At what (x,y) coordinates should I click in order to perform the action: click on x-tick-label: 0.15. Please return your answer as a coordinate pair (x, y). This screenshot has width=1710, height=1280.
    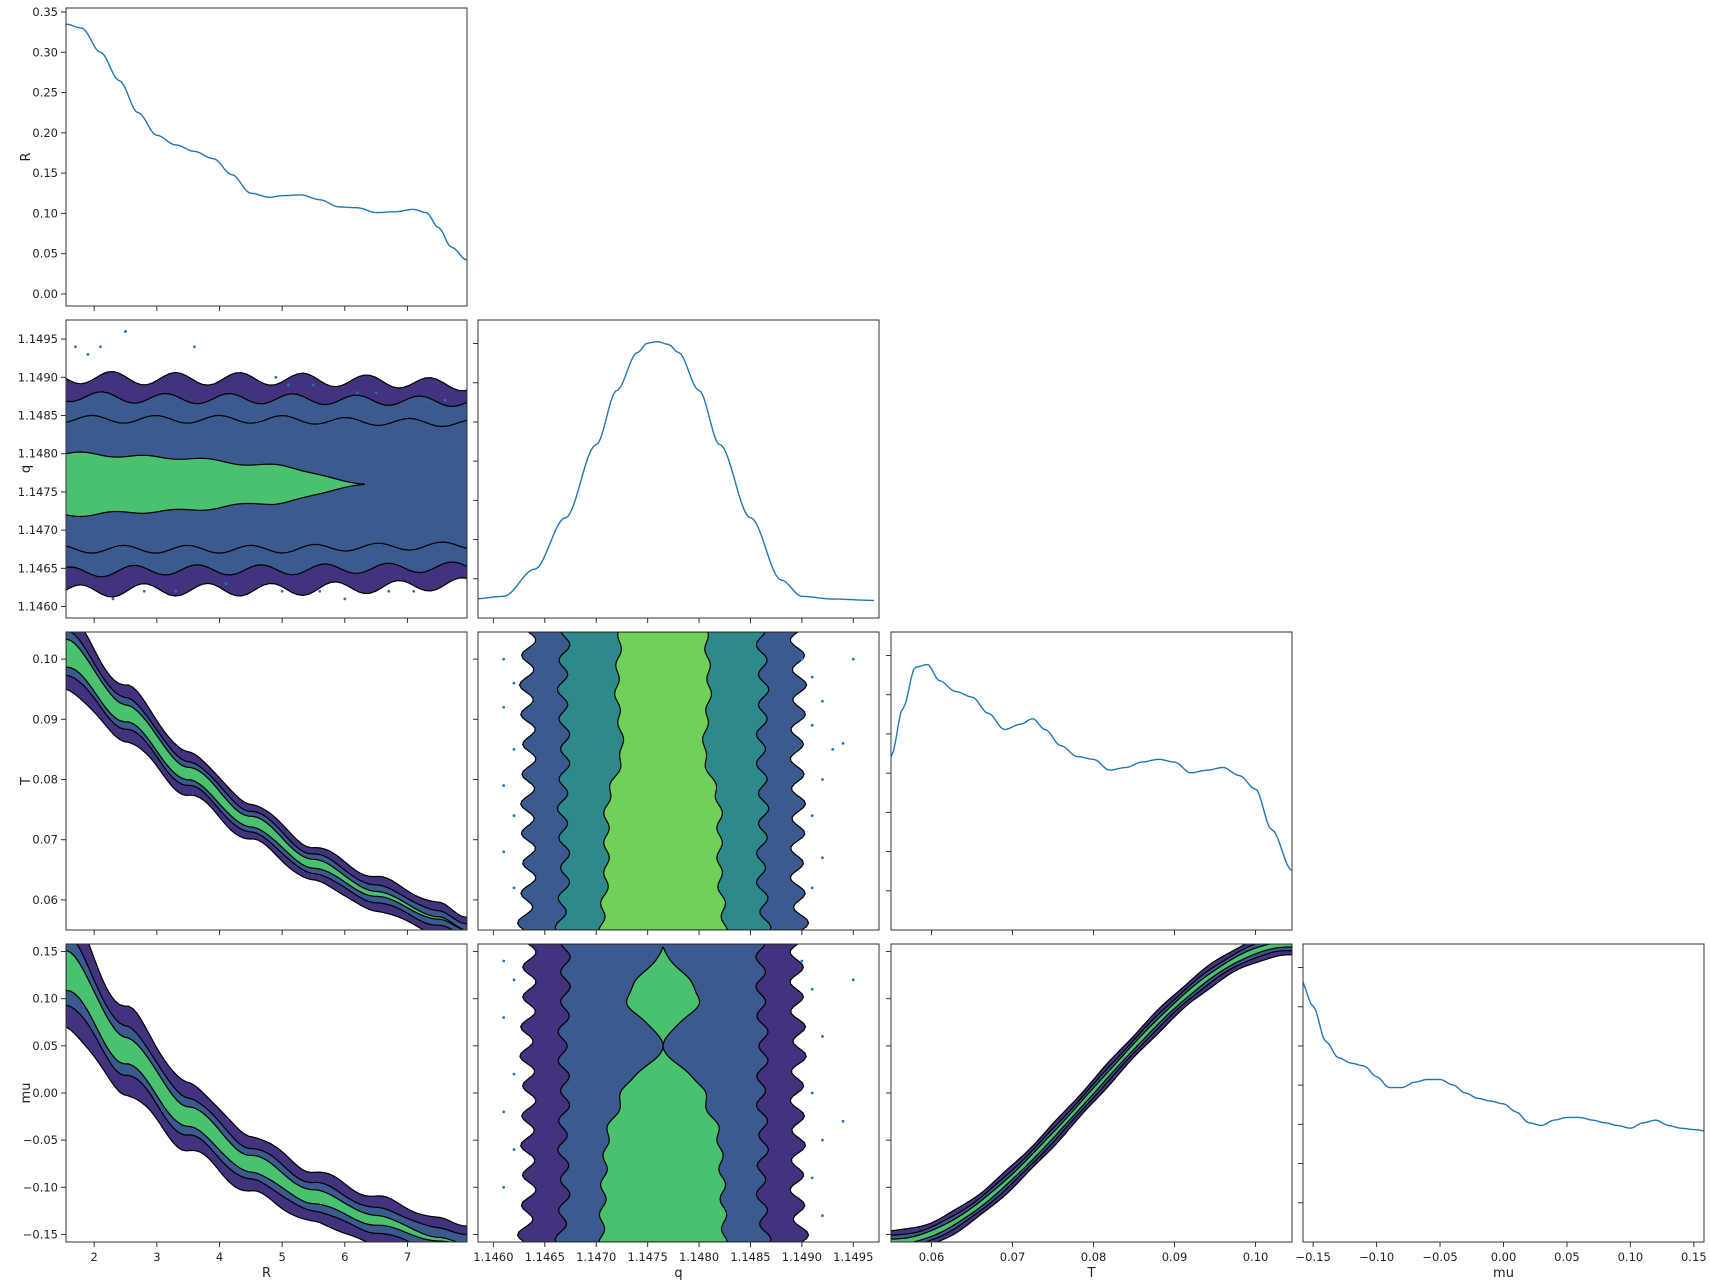
    Looking at the image, I should click on (1694, 1257).